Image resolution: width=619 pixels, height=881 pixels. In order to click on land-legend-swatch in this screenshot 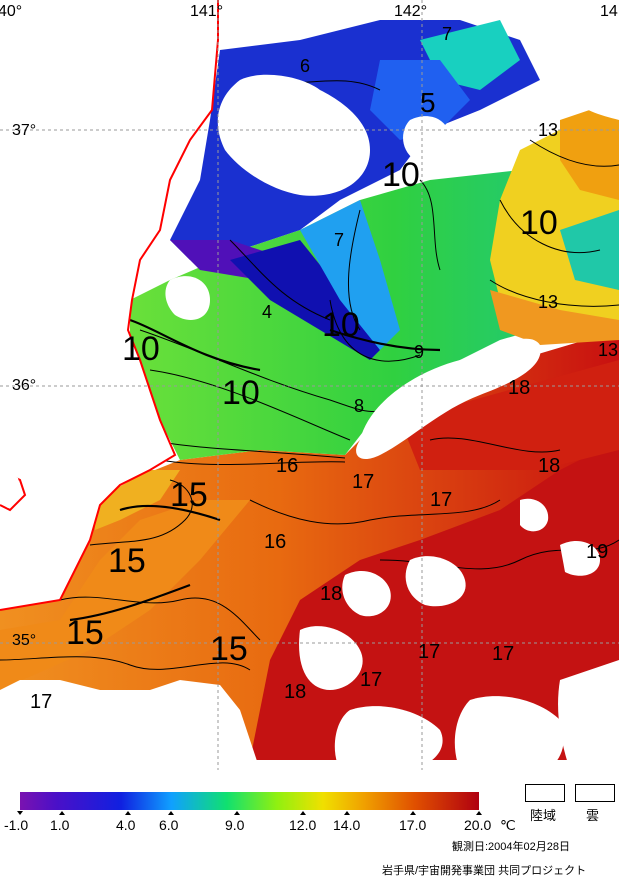, I will do `click(545, 793)`.